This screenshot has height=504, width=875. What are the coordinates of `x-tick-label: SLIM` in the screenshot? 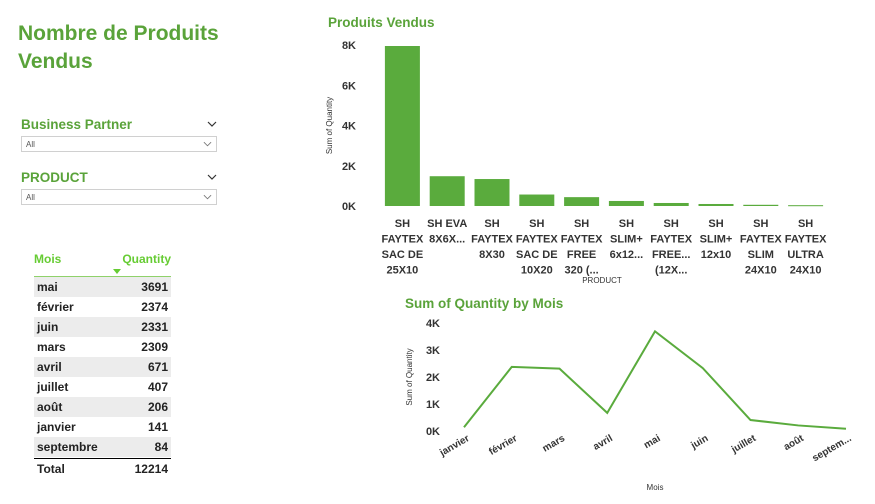 It's located at (761, 255).